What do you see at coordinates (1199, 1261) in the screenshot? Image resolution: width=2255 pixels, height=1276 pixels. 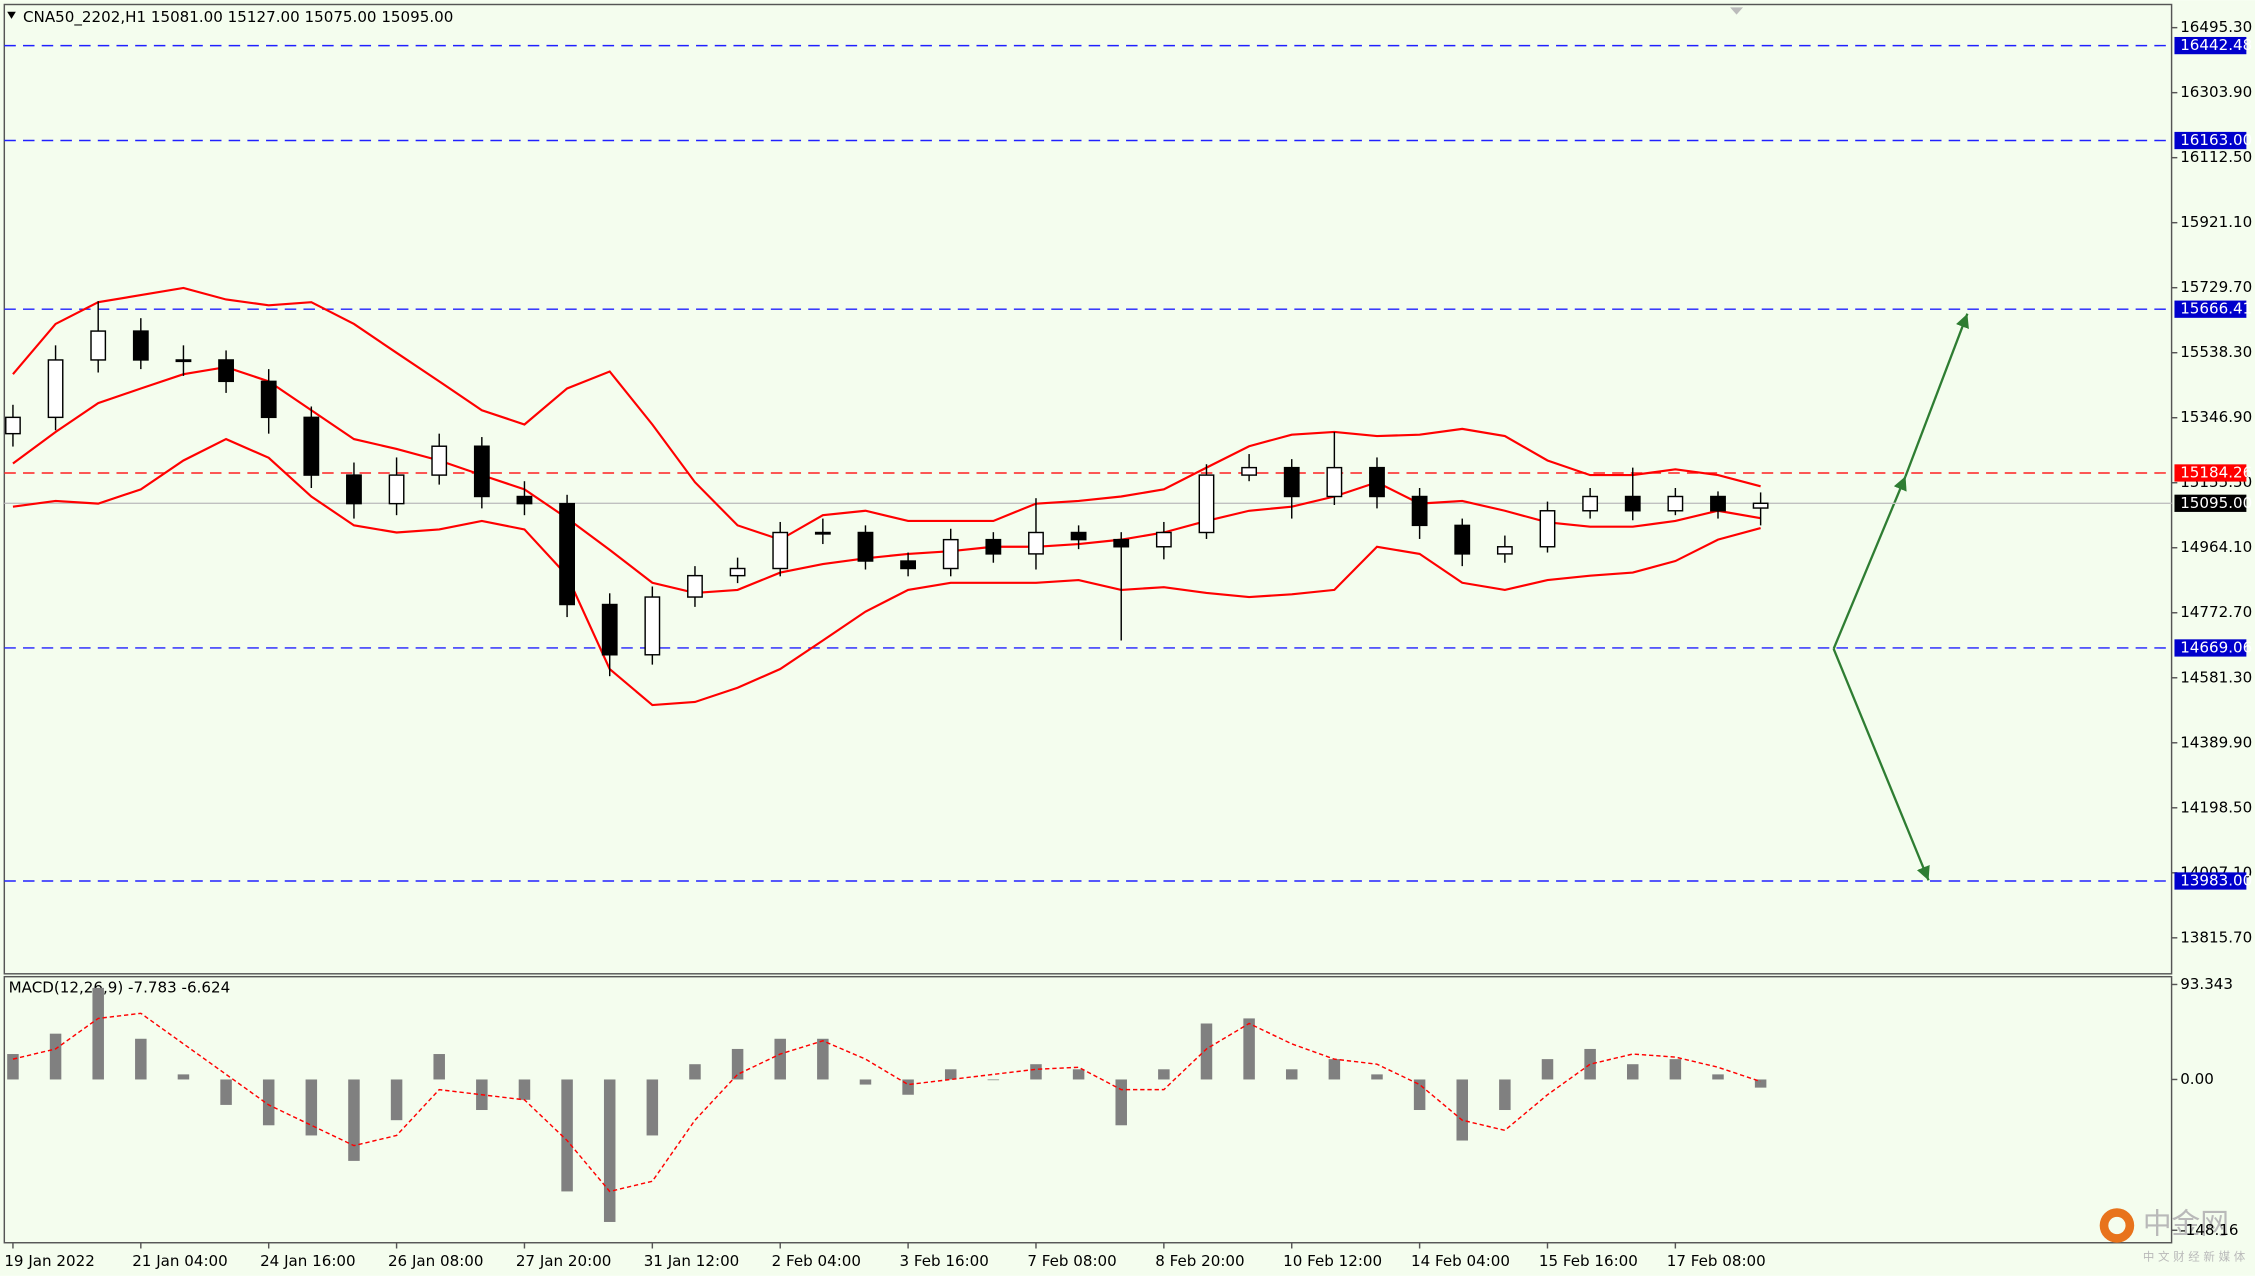 I see `x-tick-label: 8 Feb 20:00` at bounding box center [1199, 1261].